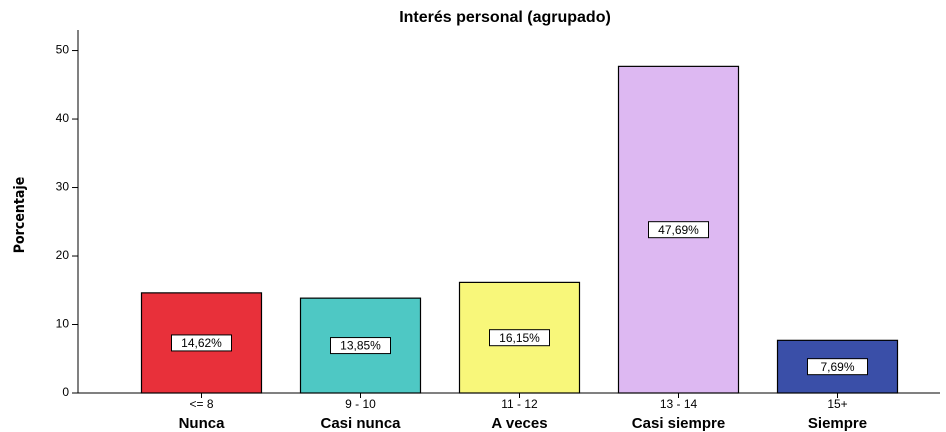 This screenshot has height=432, width=946. Describe the element at coordinates (519, 423) in the screenshot. I see `category-name: A veces` at that location.